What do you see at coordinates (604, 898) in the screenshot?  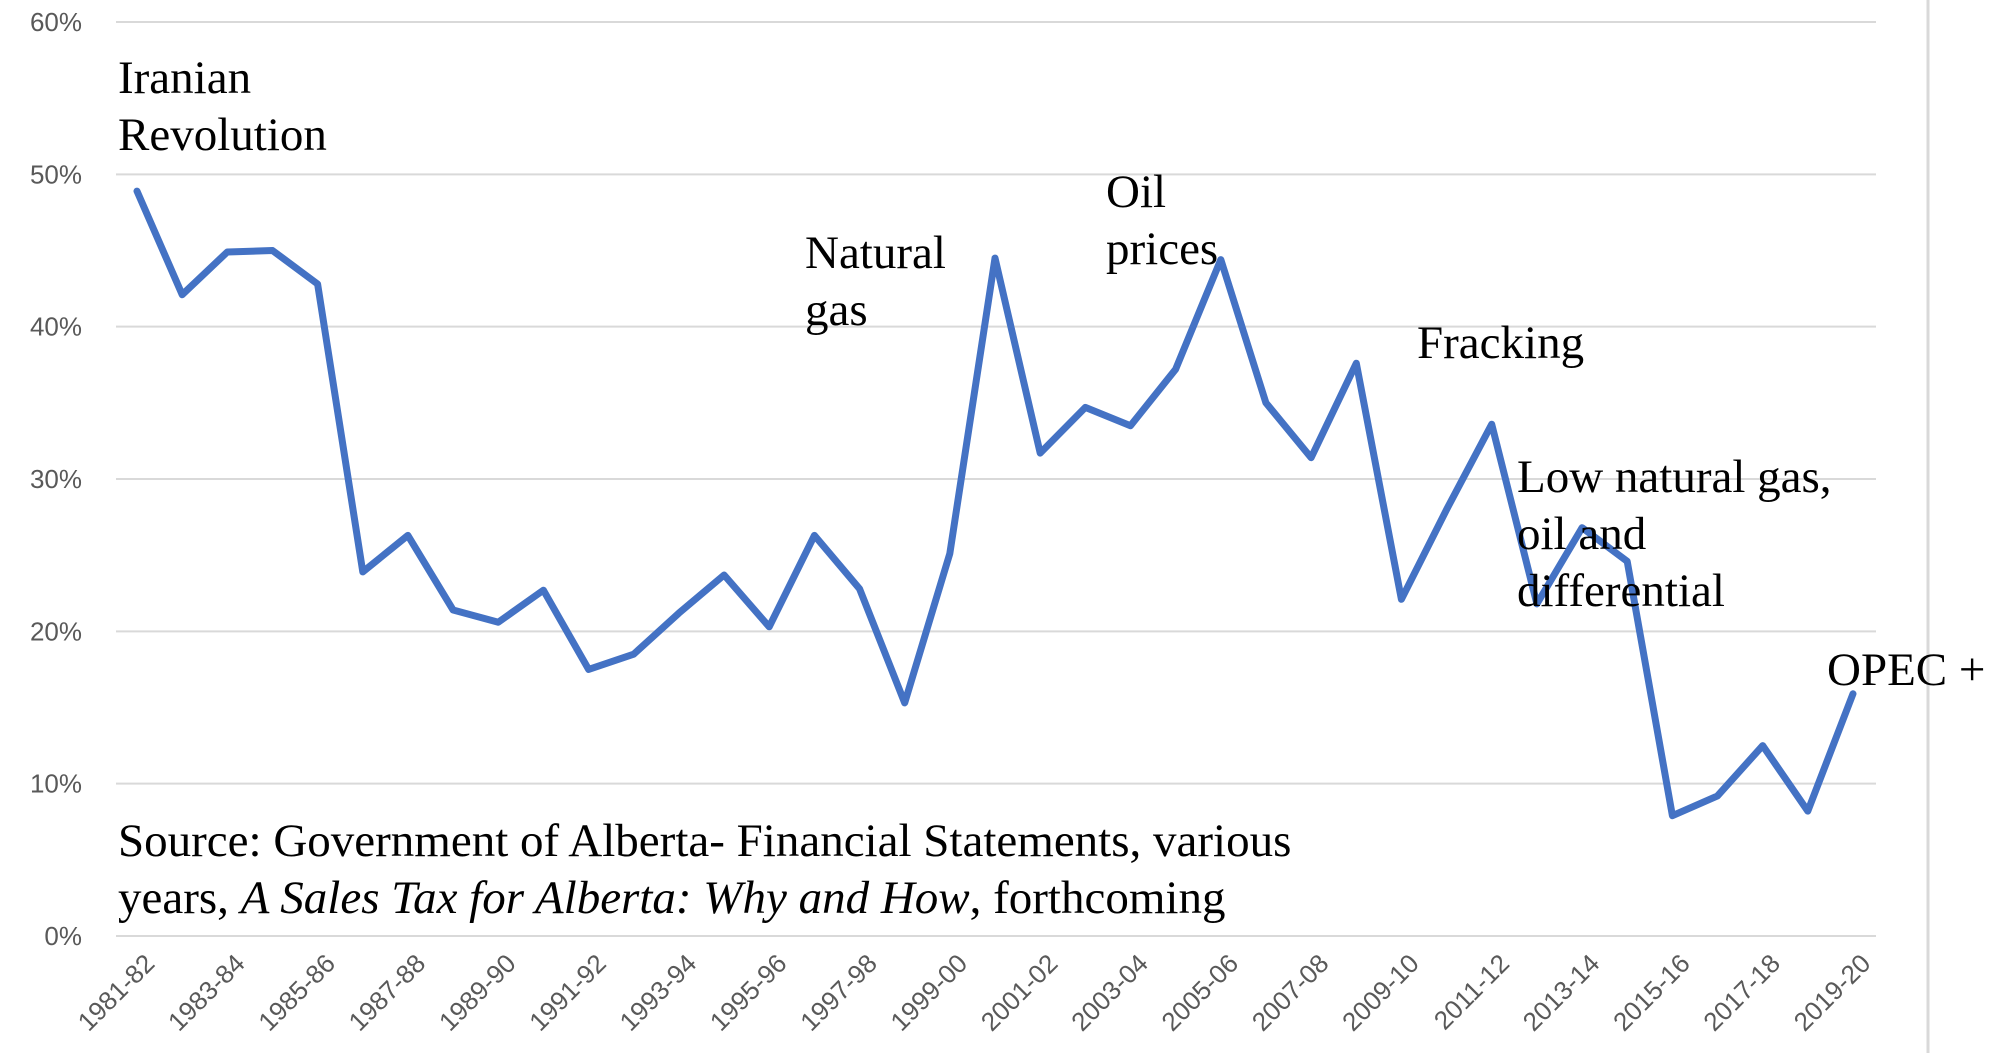 I see `source-part: A Sales Tax for Alberta: Why and How` at bounding box center [604, 898].